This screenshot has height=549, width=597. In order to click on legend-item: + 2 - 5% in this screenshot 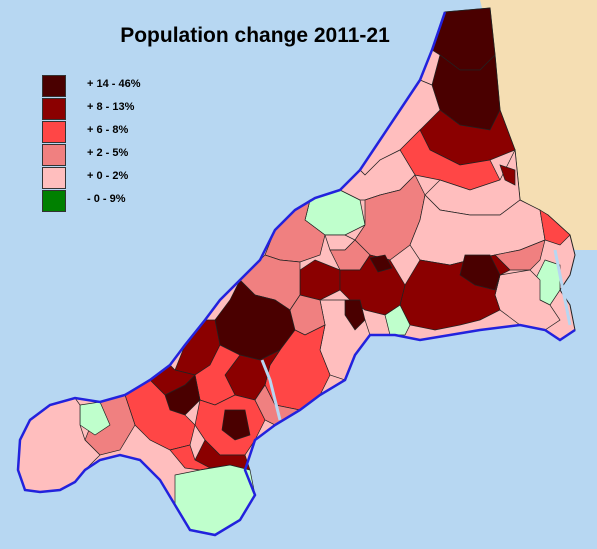, I will do `click(117, 155)`.